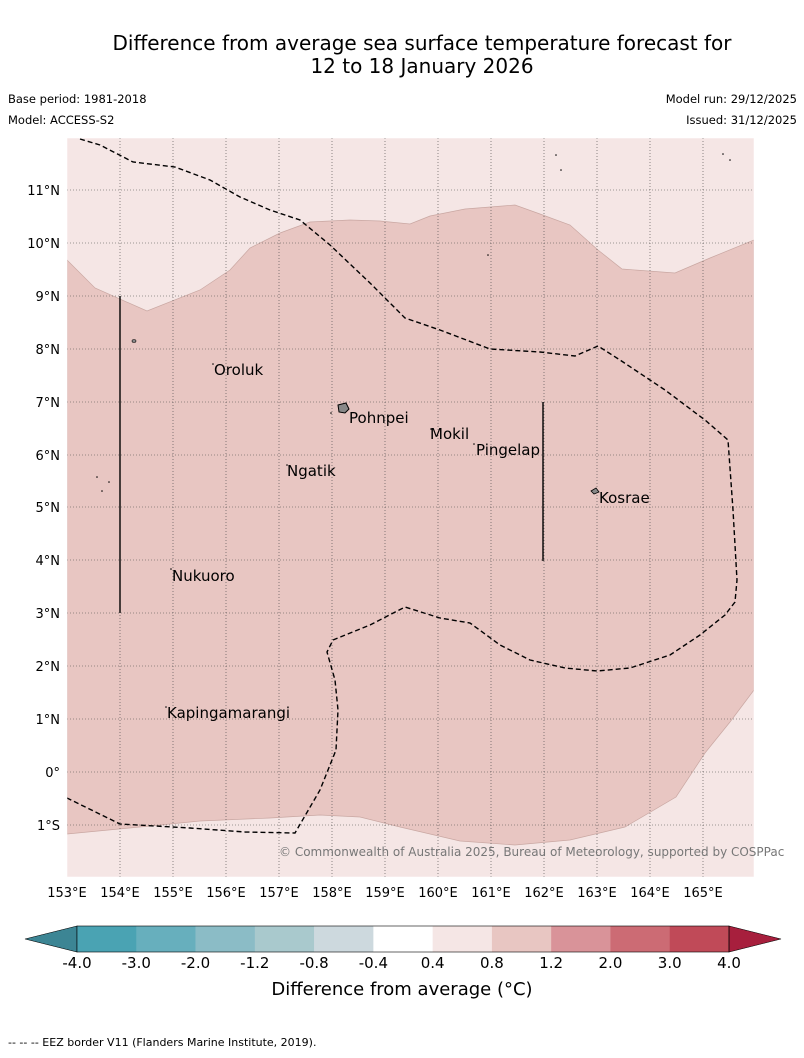 The height and width of the screenshot is (1058, 804). What do you see at coordinates (52, 773) in the screenshot?
I see `lat-label: 0°` at bounding box center [52, 773].